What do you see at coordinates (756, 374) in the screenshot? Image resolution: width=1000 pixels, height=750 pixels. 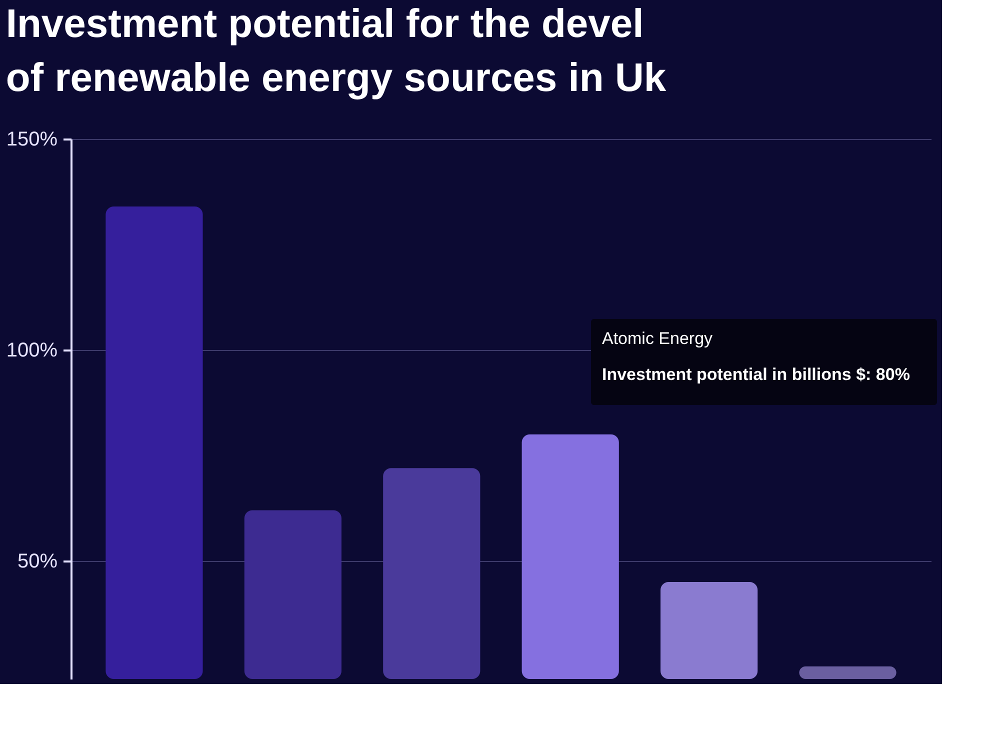 I see `annotation: Investment potential in billions $: 80%` at bounding box center [756, 374].